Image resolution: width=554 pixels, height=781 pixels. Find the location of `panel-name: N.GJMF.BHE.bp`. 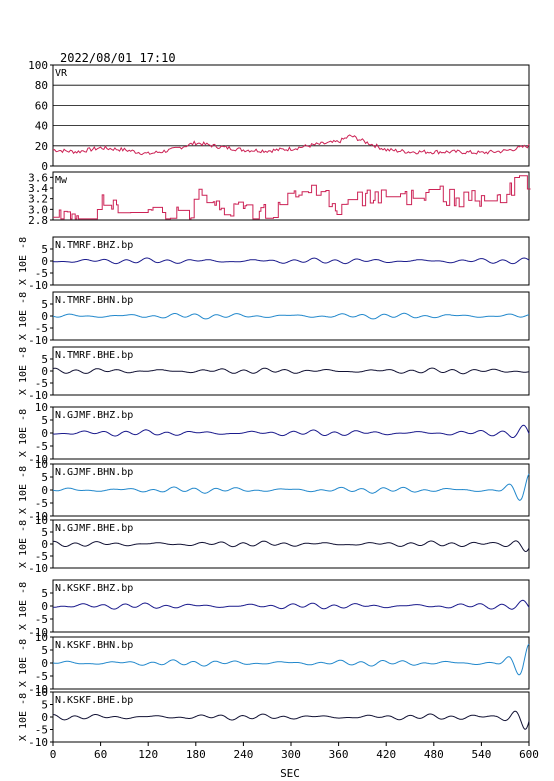

panel-name: N.GJMF.BHE.bp is located at coordinates (94, 528).